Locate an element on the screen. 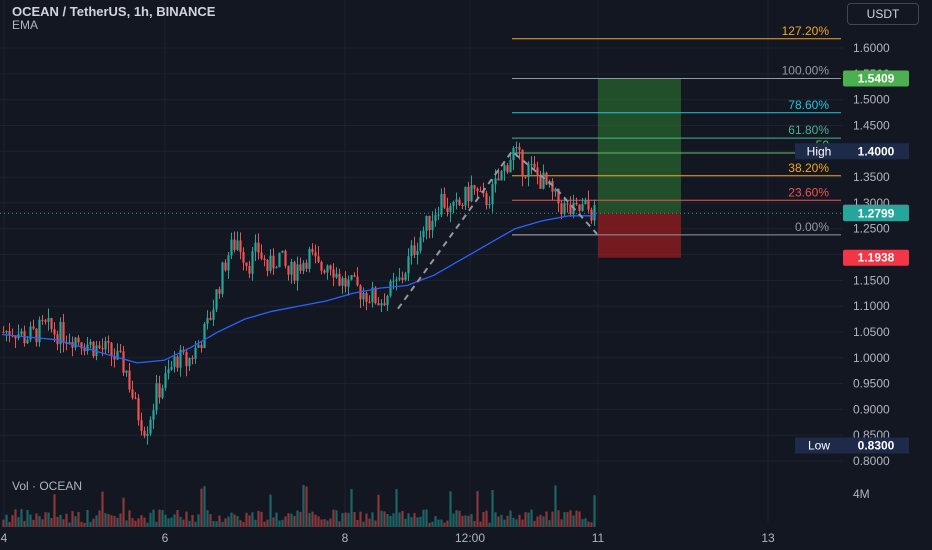 The height and width of the screenshot is (550, 932). price-tick-label: 1.6000 is located at coordinates (871, 48).